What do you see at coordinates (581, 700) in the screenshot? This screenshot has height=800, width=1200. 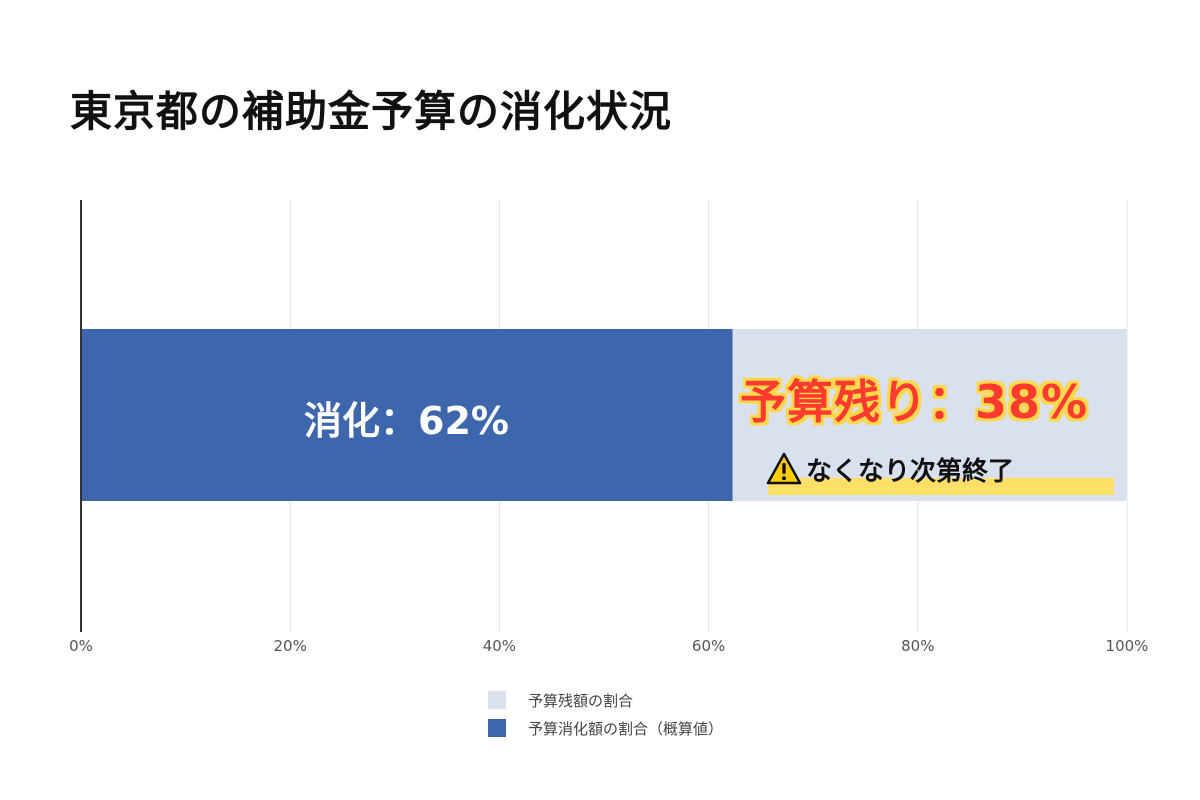 I see `legend-label-remaining: 予算残額の割合` at bounding box center [581, 700].